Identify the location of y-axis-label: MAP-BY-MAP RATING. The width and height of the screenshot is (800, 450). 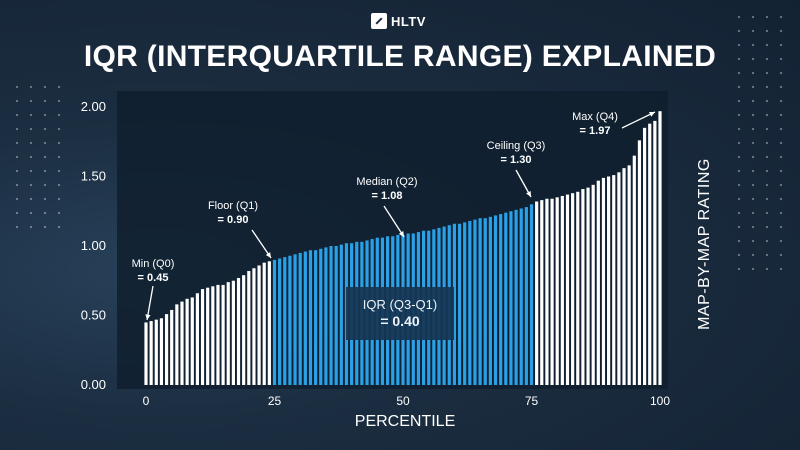
(704, 244).